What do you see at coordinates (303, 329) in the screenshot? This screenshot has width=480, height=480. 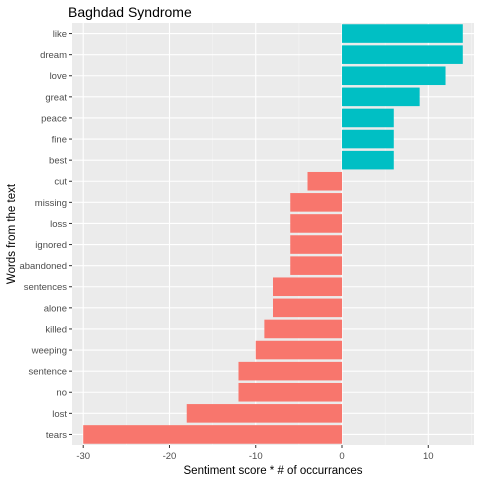 I see `bar-killed` at bounding box center [303, 329].